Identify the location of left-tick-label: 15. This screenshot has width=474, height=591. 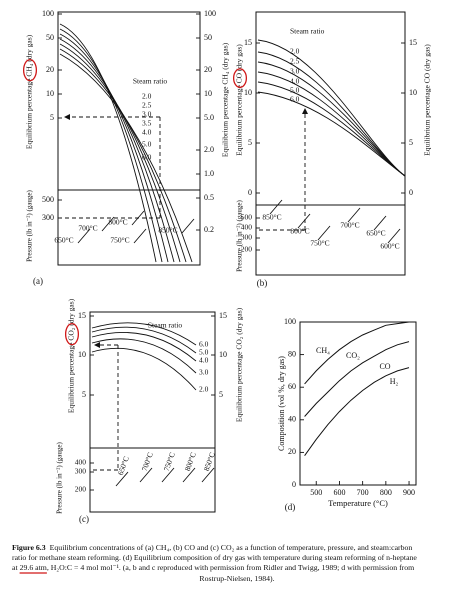
(82, 315).